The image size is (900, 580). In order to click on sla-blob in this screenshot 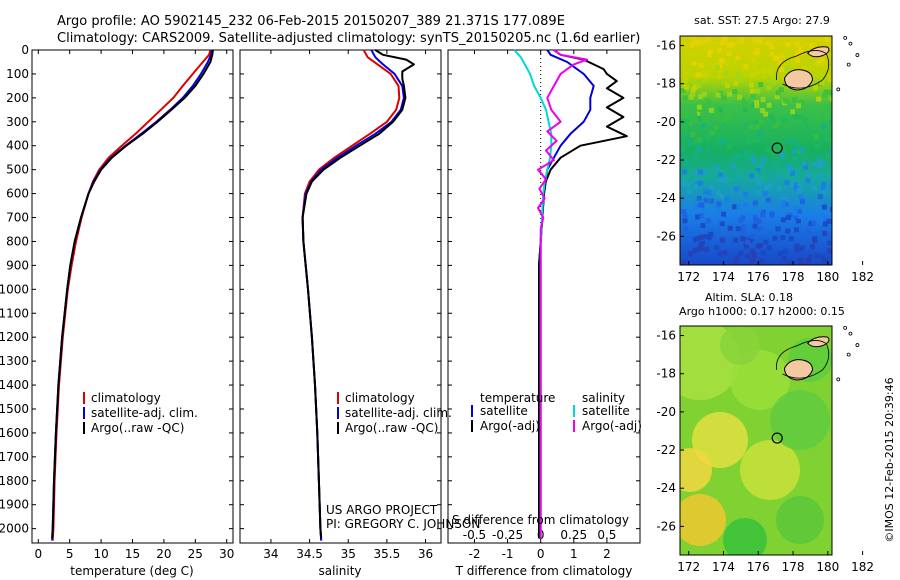, I will do `click(800, 520)`.